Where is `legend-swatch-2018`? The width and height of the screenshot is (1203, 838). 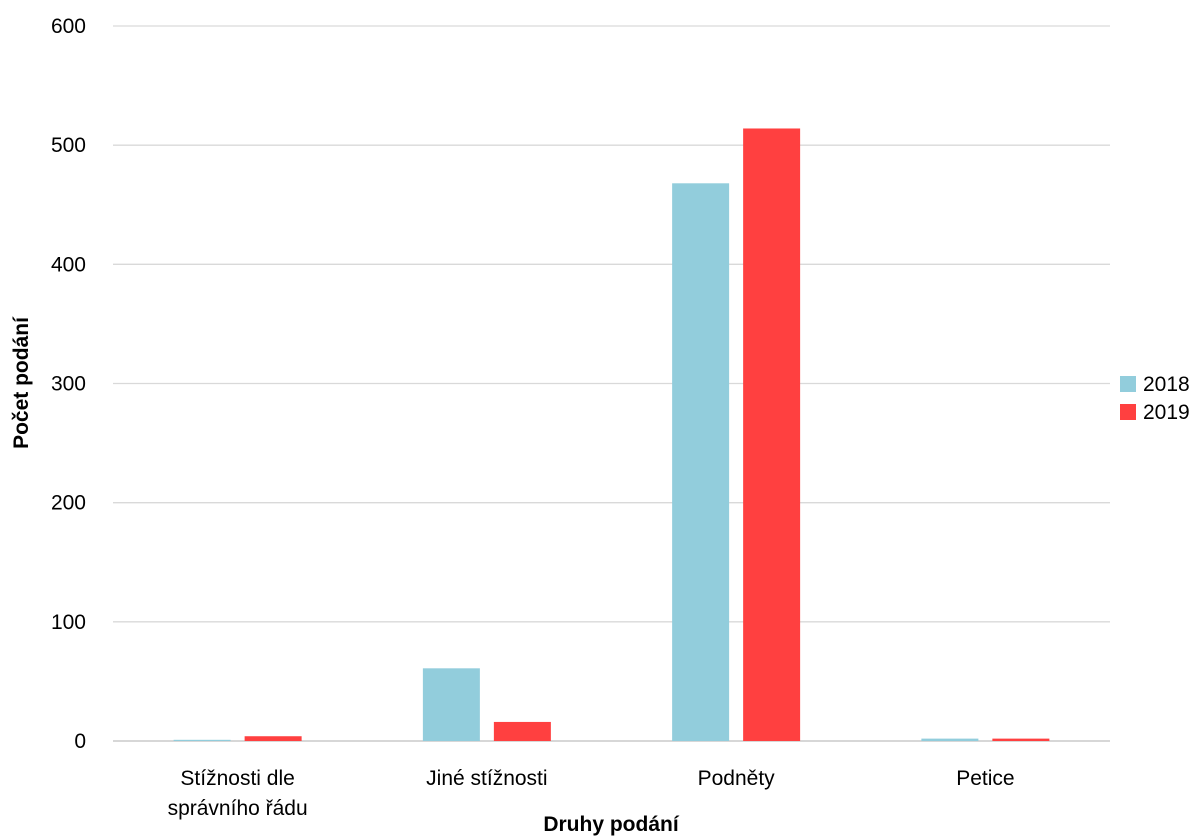 legend-swatch-2018 is located at coordinates (1128, 384).